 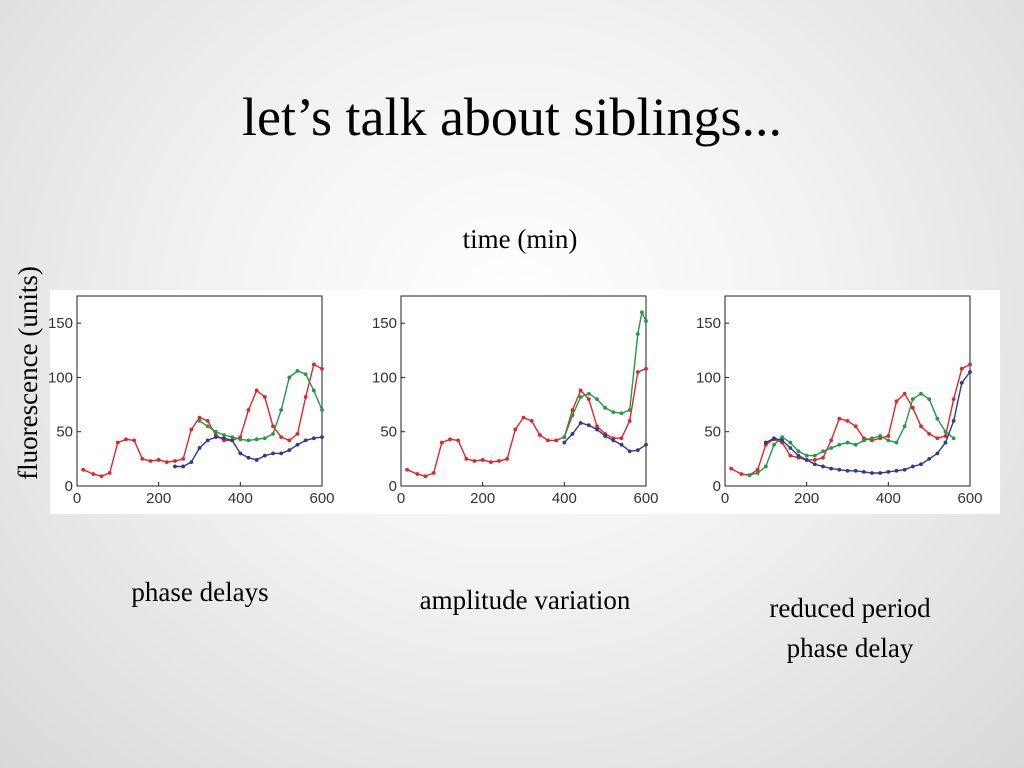 I want to click on chart-reduced-period: 0 200 400 600 0 50 100 150, so click(x=839, y=401).